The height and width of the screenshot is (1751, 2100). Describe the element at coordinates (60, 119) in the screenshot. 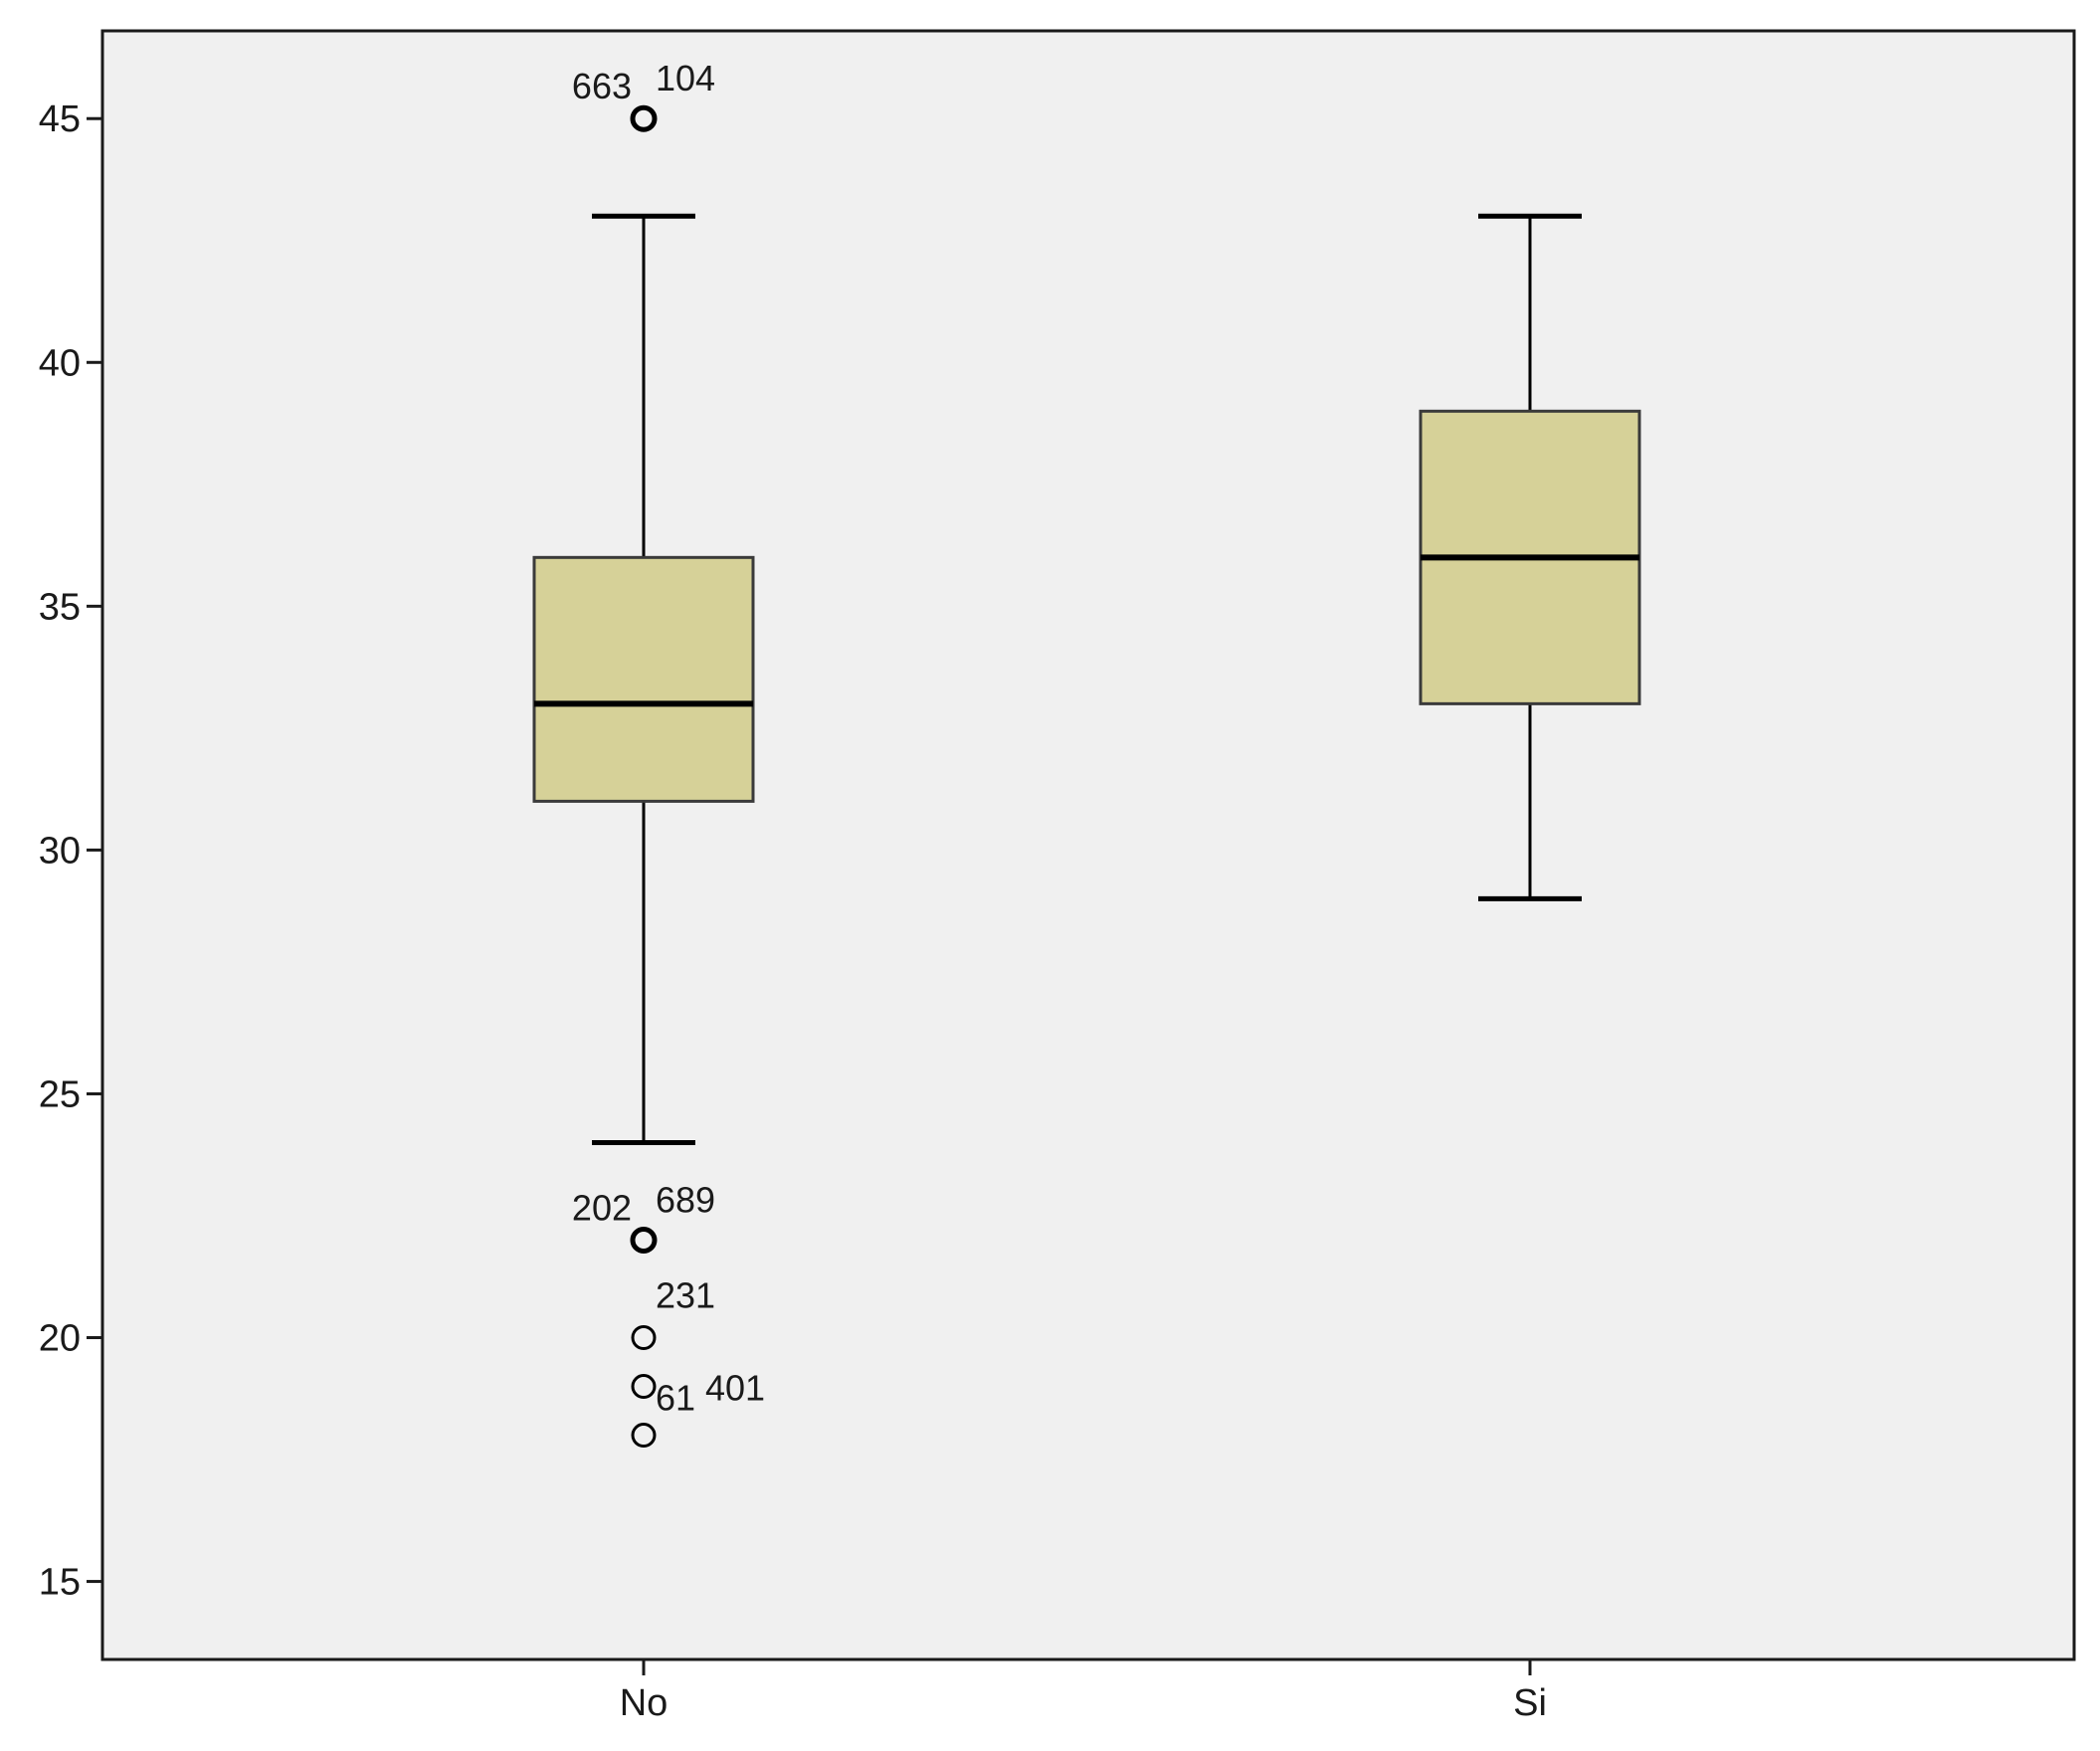

I see `y-tick-label: 45` at that location.